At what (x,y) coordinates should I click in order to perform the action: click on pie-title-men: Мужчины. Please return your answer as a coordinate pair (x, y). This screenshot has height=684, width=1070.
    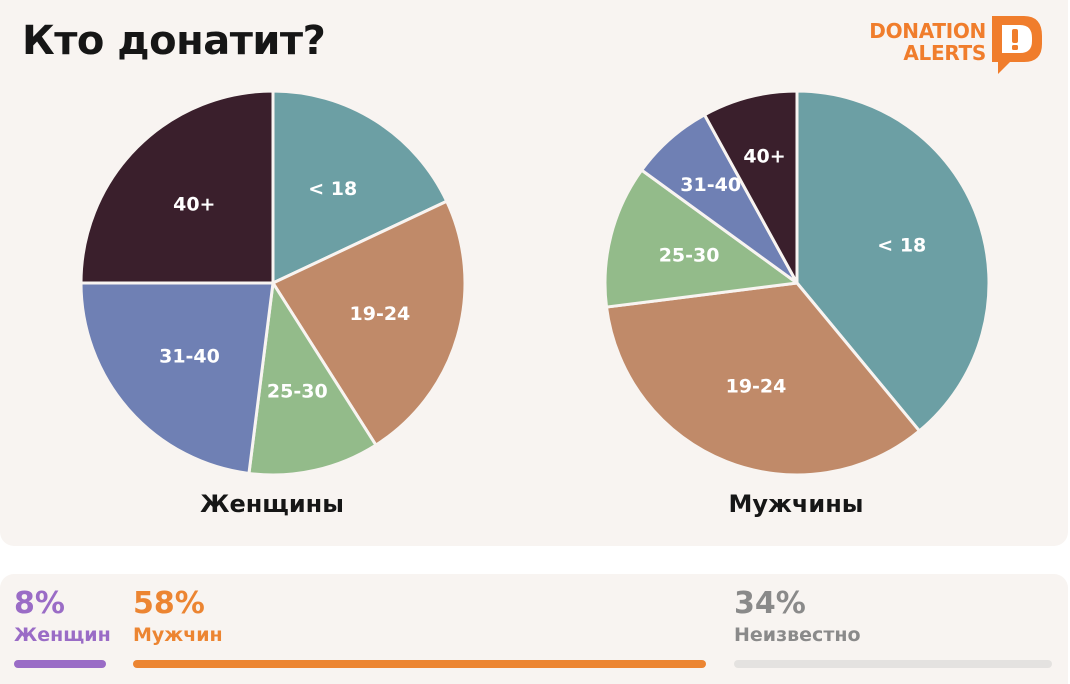
    Looking at the image, I should click on (796, 504).